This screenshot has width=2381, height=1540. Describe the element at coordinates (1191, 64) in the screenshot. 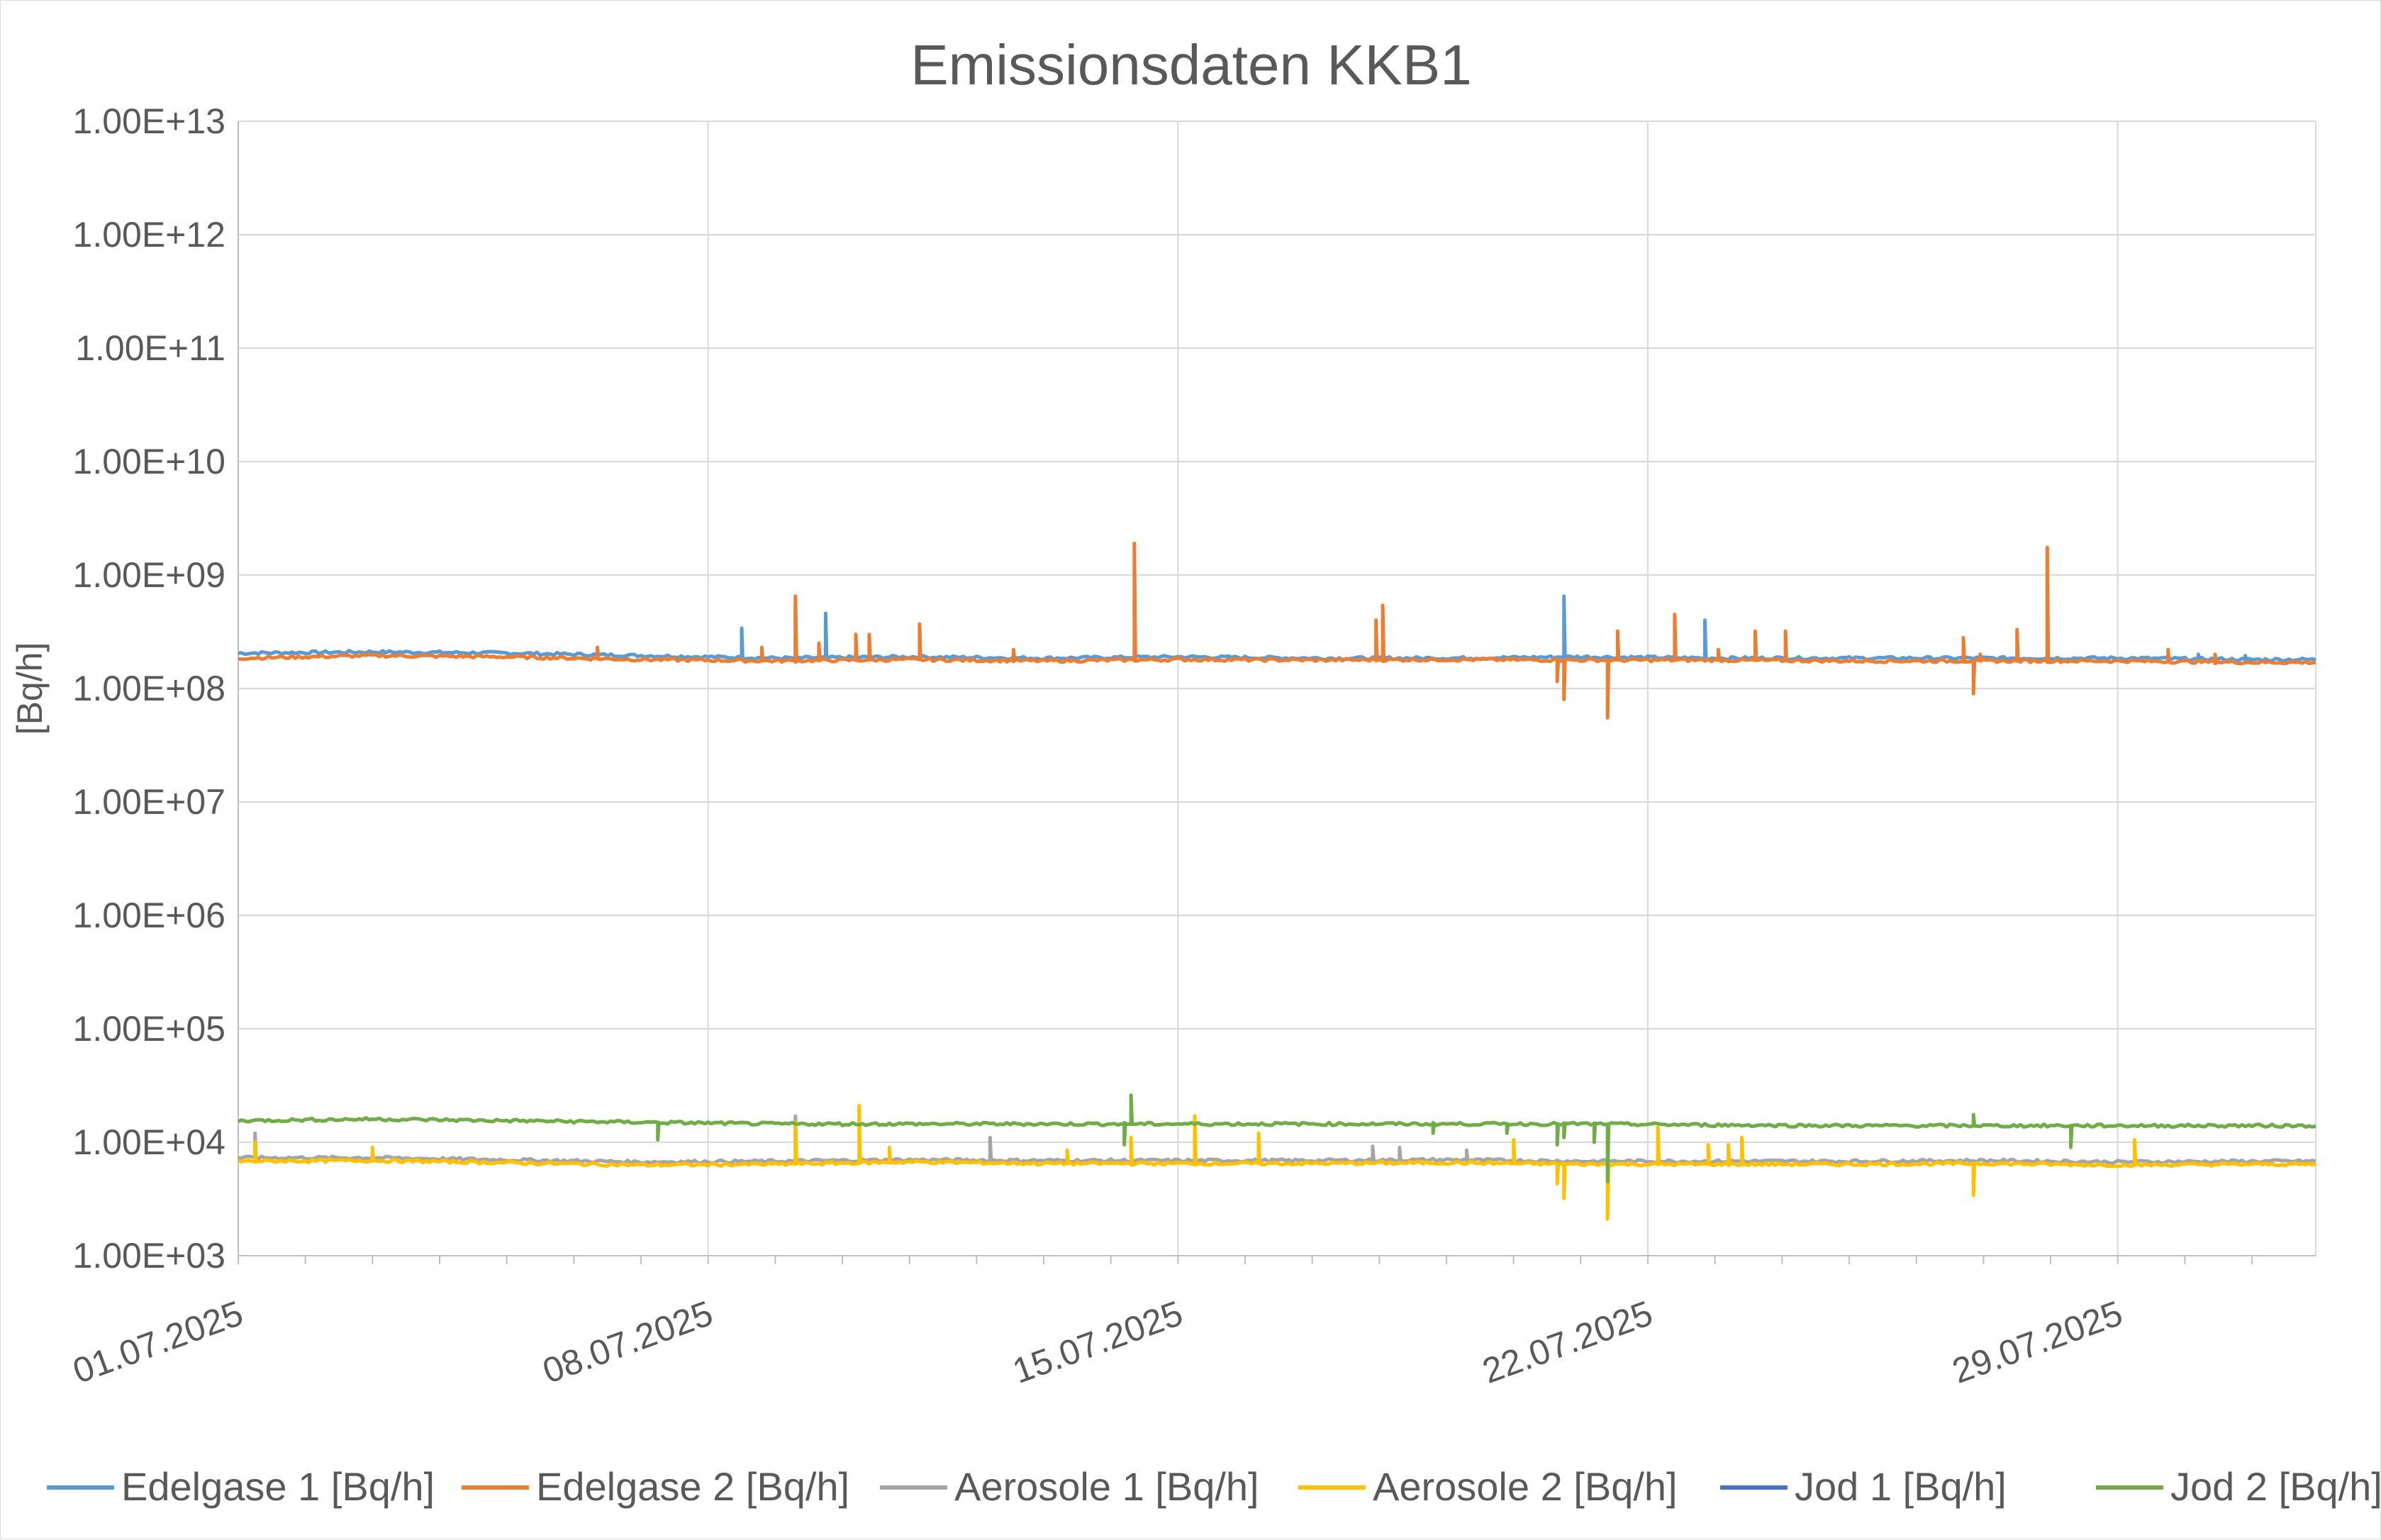

I see `chart-title: Emissionsdaten KKB1` at that location.